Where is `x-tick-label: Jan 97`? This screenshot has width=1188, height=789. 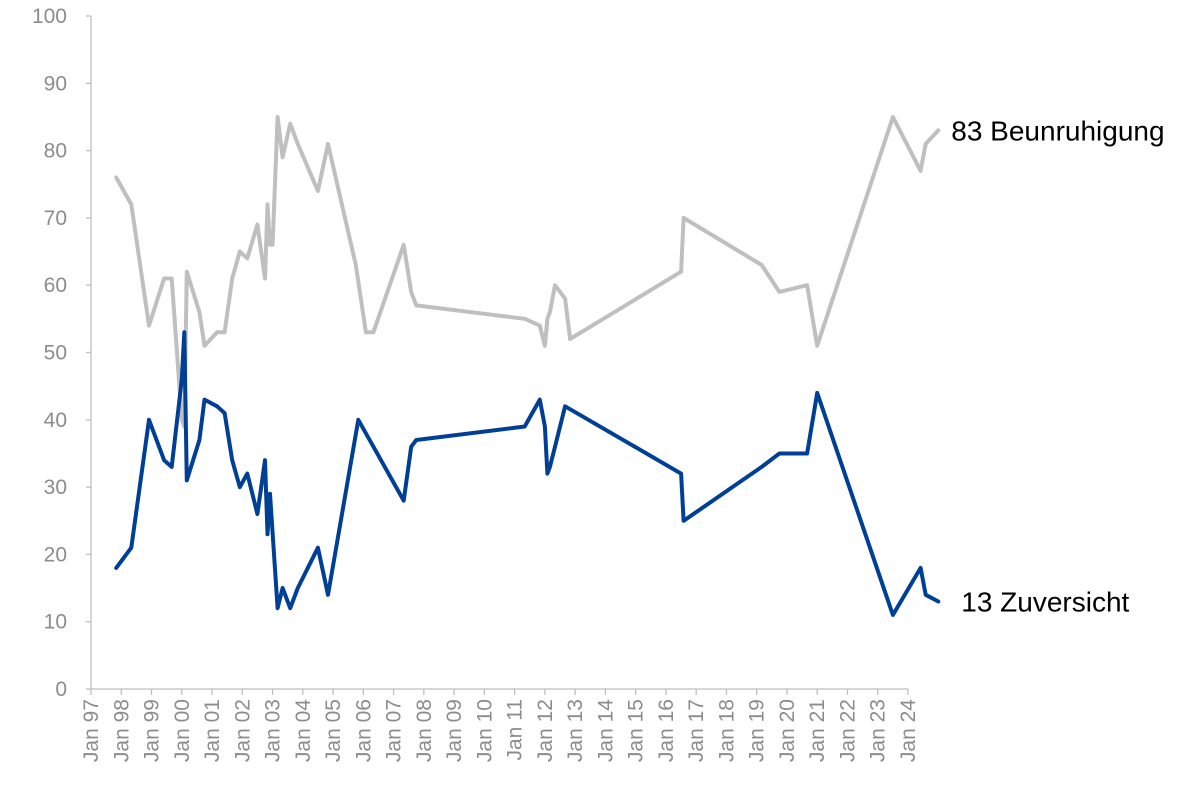 x-tick-label: Jan 97 is located at coordinates (91, 730).